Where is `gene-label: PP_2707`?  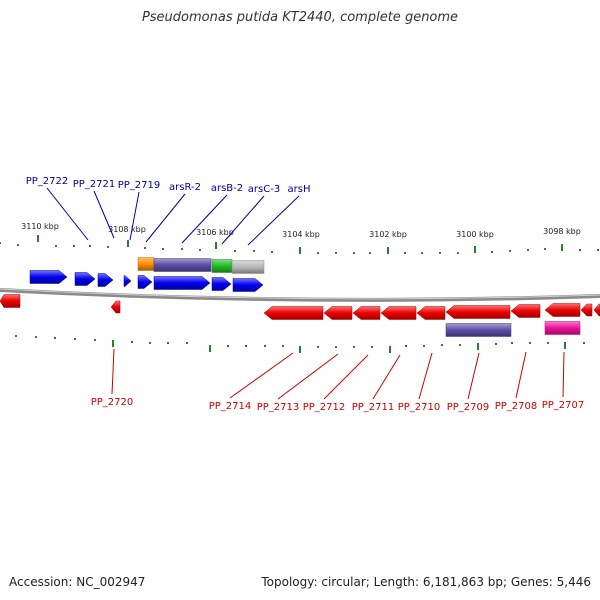
gene-label: PP_2707 is located at coordinates (563, 405).